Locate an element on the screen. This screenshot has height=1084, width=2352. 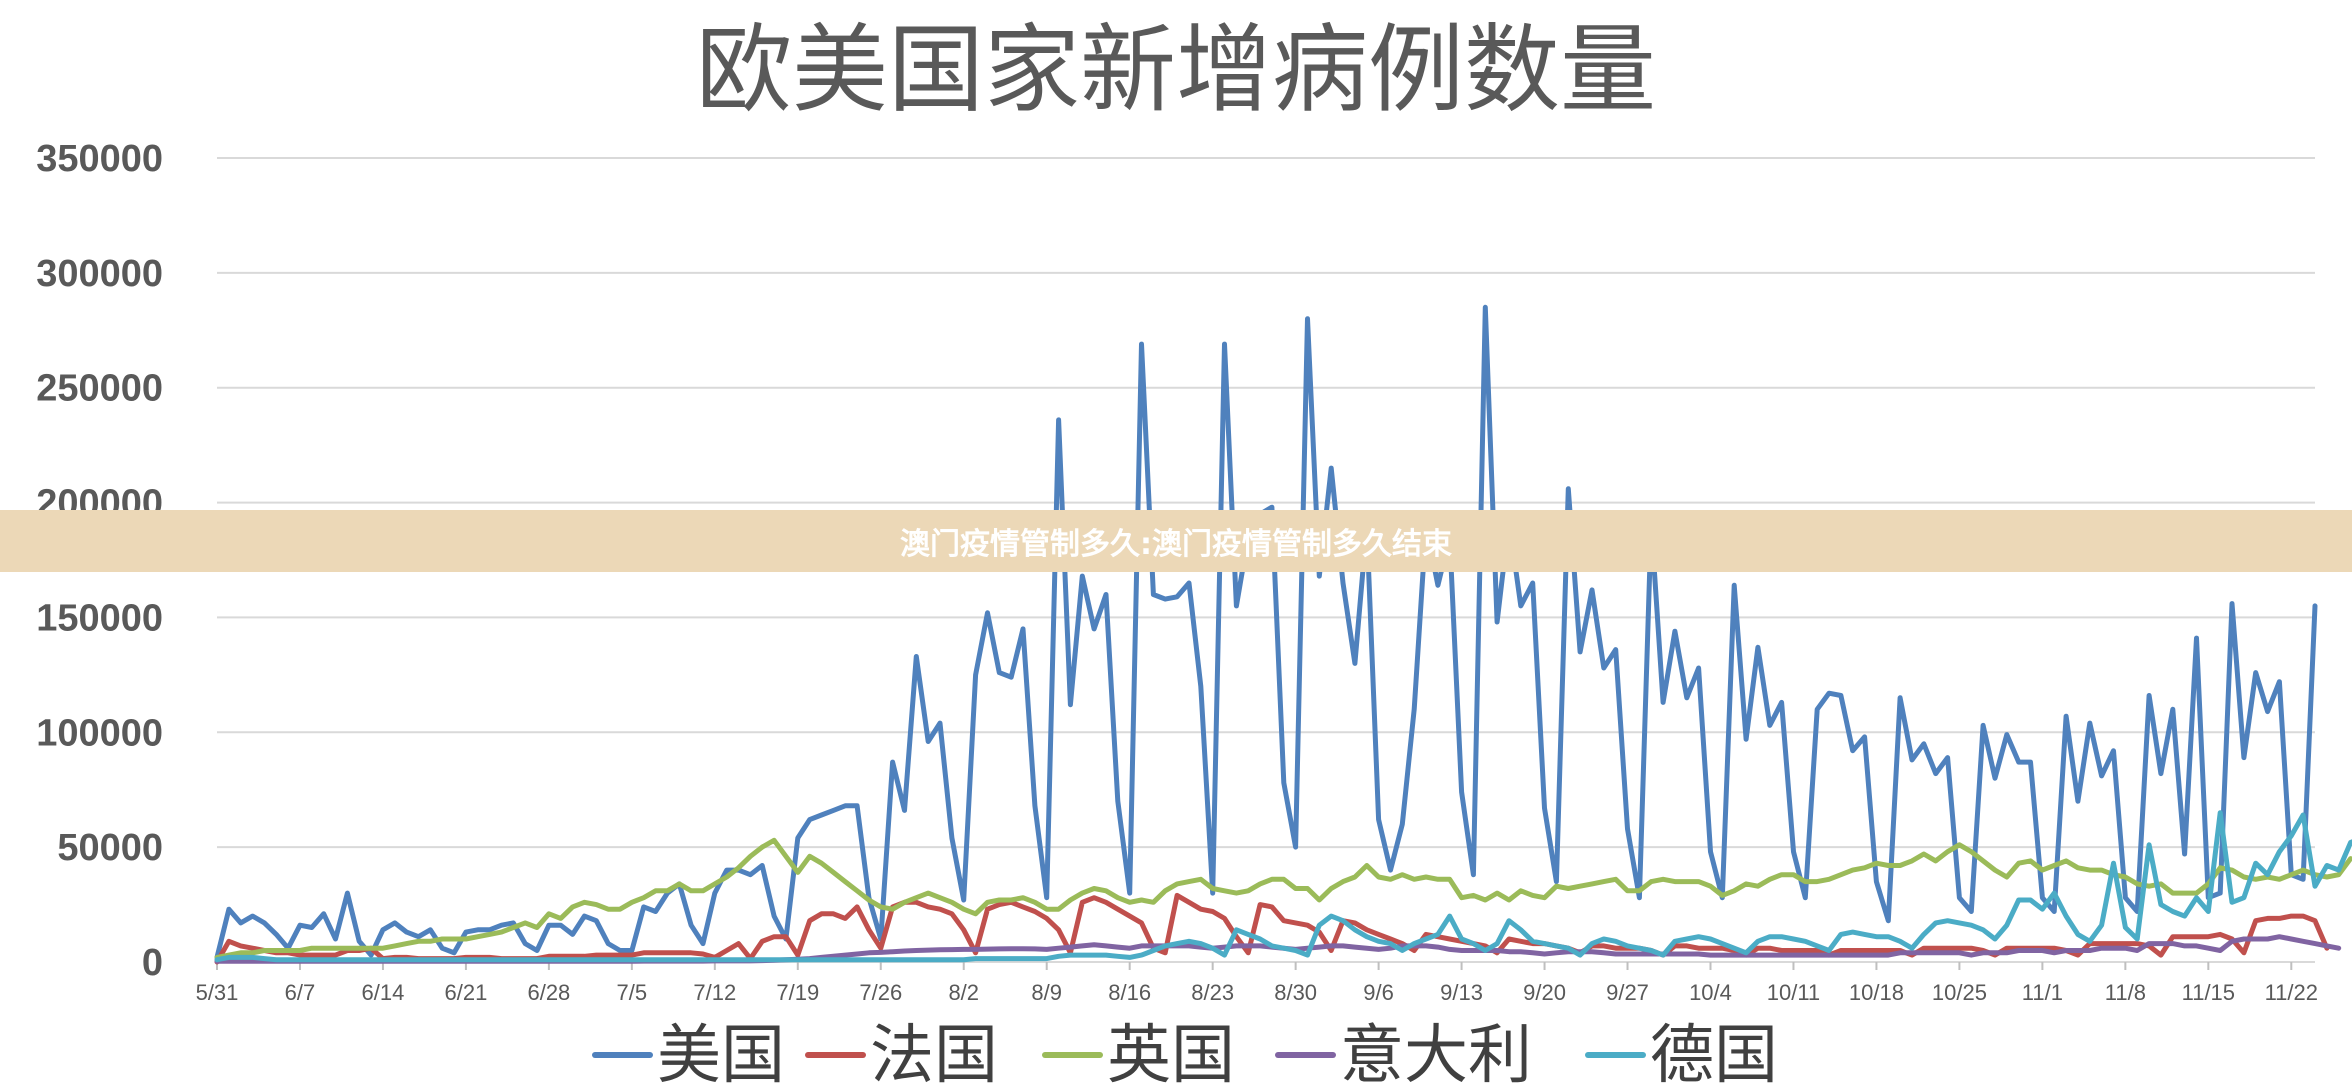
x-tick-label: 8/30 is located at coordinates (1295, 992).